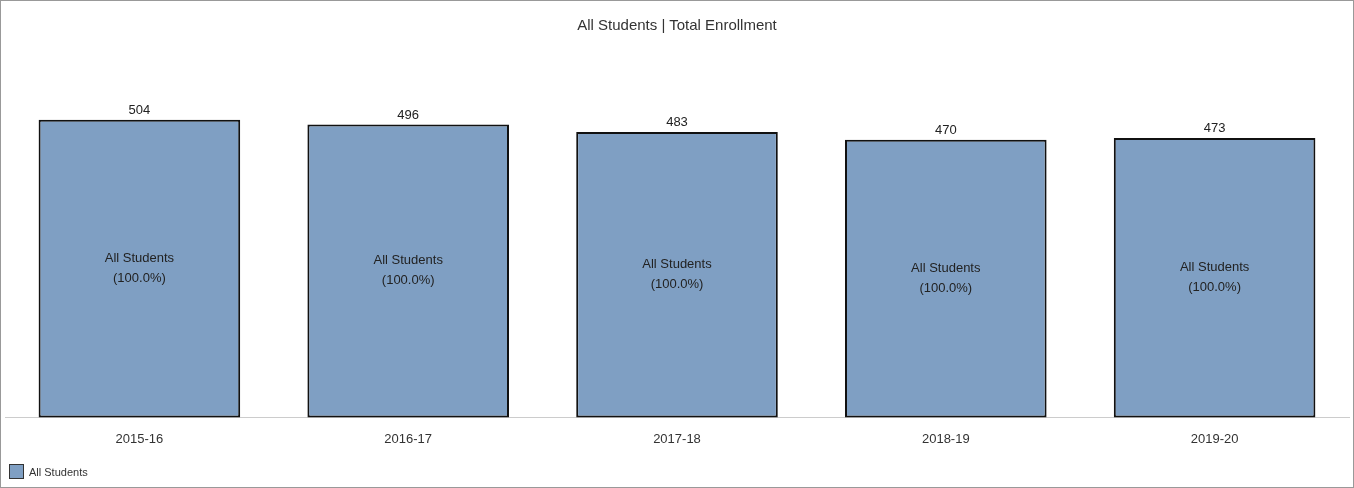  What do you see at coordinates (677, 25) in the screenshot?
I see `chart-title: All Students | Total Enrollment` at bounding box center [677, 25].